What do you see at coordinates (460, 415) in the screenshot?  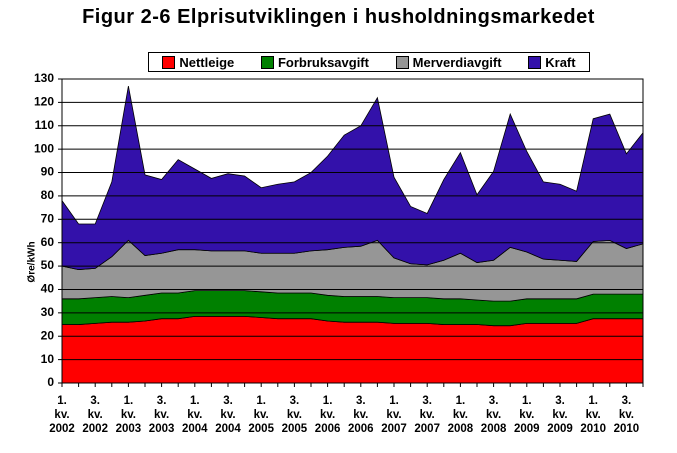 I see `x-tick-label: 1. kv. 2008` at bounding box center [460, 415].